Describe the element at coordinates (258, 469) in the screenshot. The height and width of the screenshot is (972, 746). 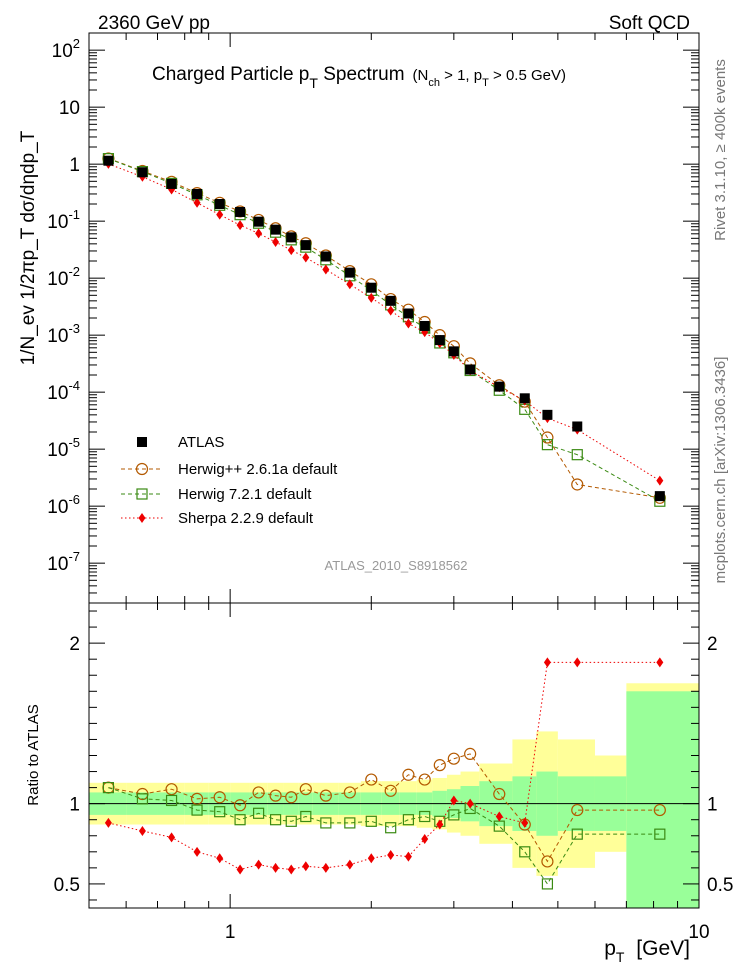
I see `legend-label: Herwig++ 2.6.1a default` at that location.